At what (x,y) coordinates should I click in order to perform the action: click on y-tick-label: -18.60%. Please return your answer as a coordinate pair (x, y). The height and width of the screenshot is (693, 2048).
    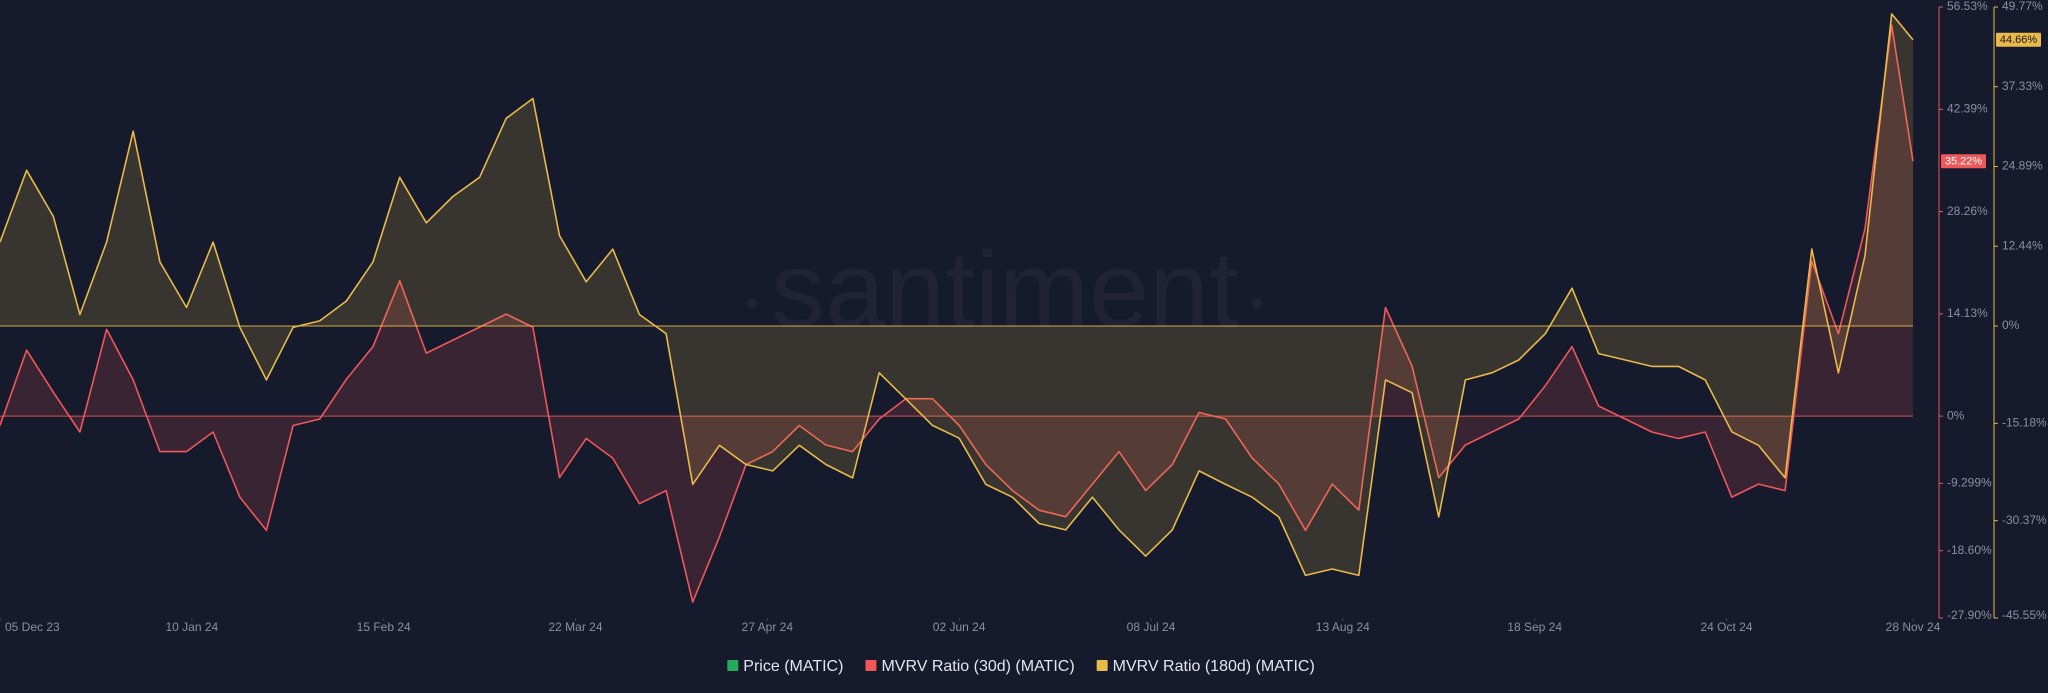
    Looking at the image, I should click on (1969, 550).